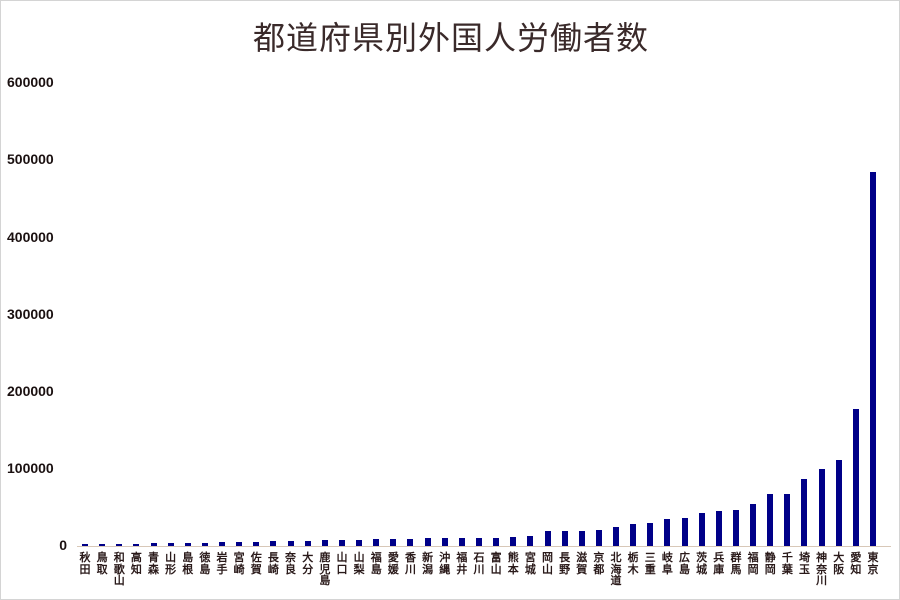 The width and height of the screenshot is (900, 600). I want to click on y-tick-500000: 500000, so click(30, 159).